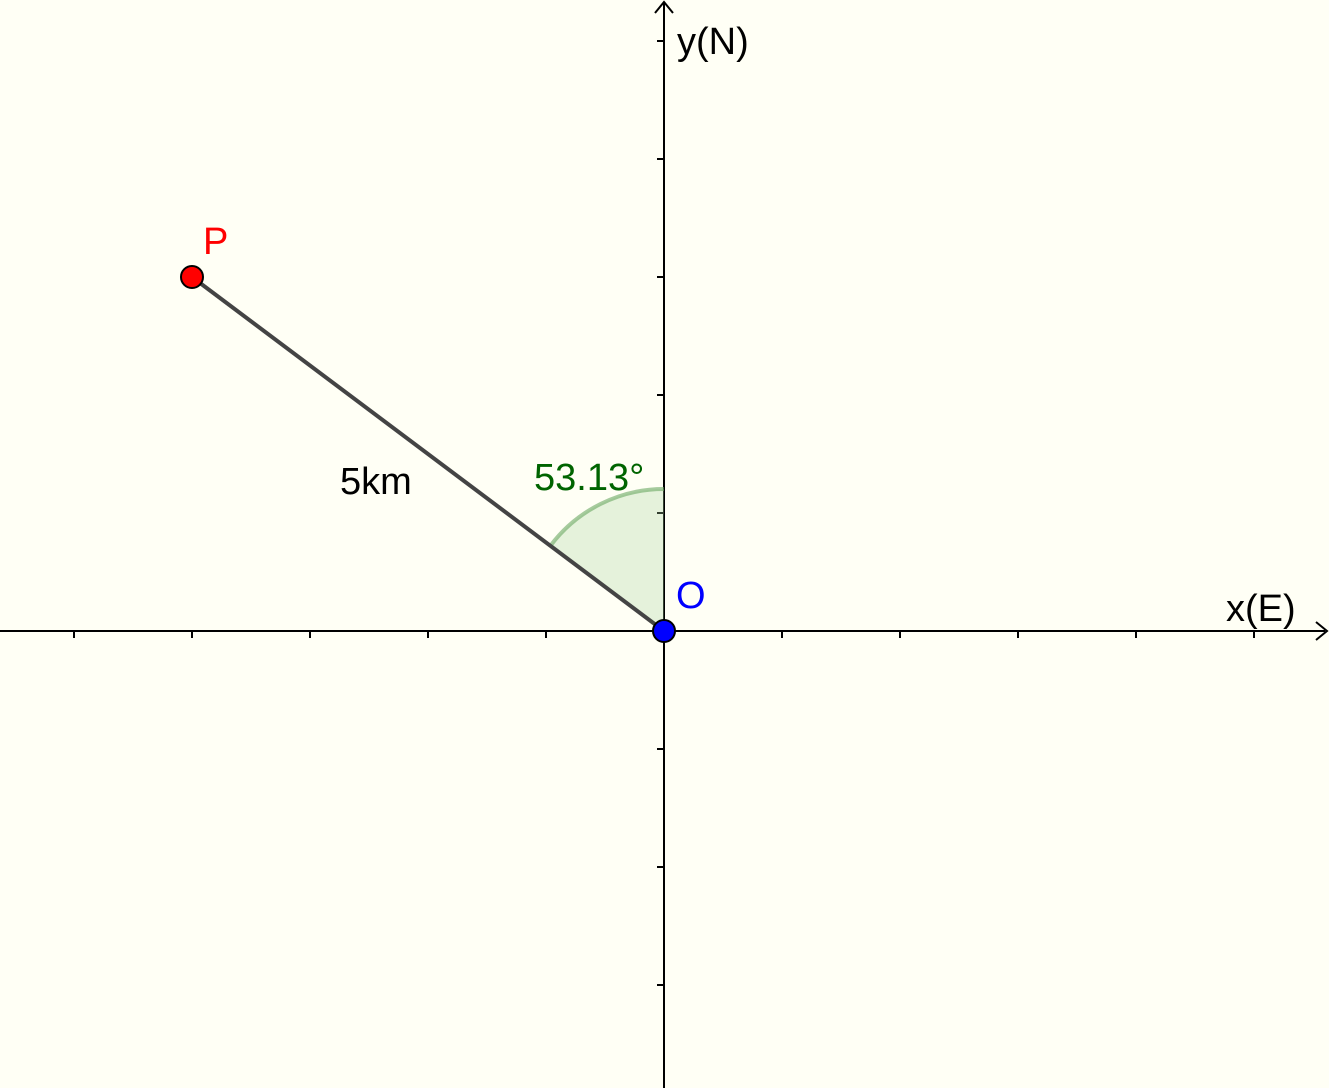 This screenshot has height=1088, width=1329. Describe the element at coordinates (215, 242) in the screenshot. I see `point-p-label: P` at that location.